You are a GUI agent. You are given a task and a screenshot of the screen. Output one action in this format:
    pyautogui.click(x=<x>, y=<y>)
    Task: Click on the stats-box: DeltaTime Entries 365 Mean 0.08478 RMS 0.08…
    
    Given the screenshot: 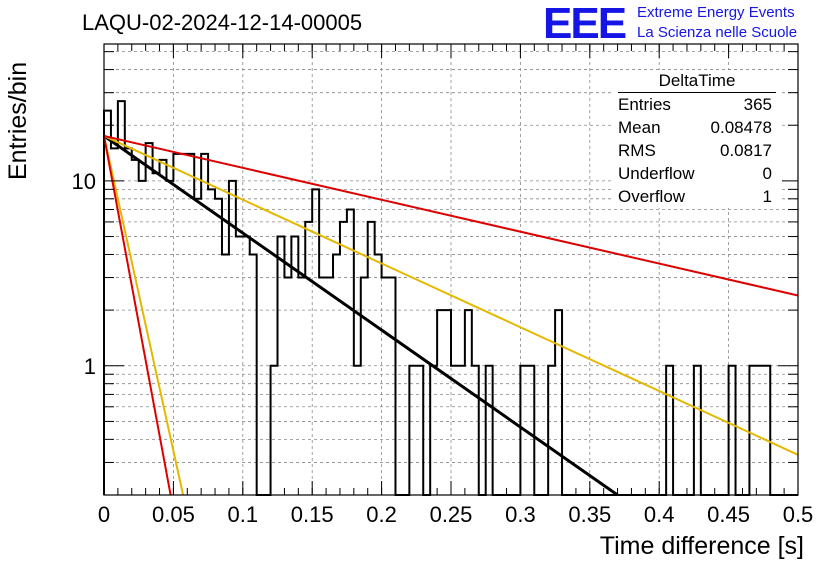 What is the action you would take?
    pyautogui.click(x=697, y=139)
    